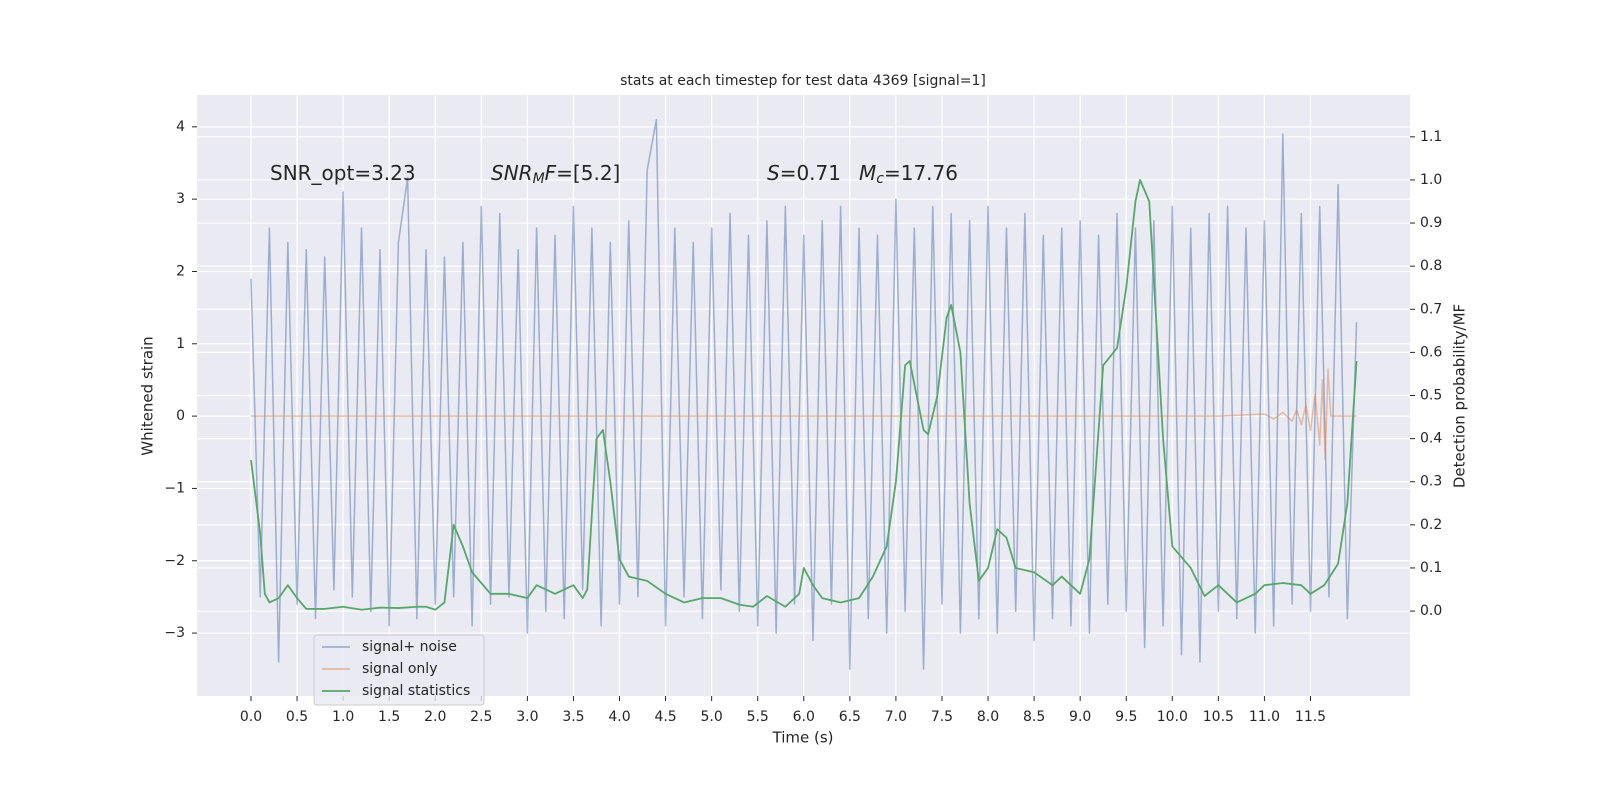 Image resolution: width=1600 pixels, height=800 pixels. I want to click on x-tick-label: 5.5, so click(758, 717).